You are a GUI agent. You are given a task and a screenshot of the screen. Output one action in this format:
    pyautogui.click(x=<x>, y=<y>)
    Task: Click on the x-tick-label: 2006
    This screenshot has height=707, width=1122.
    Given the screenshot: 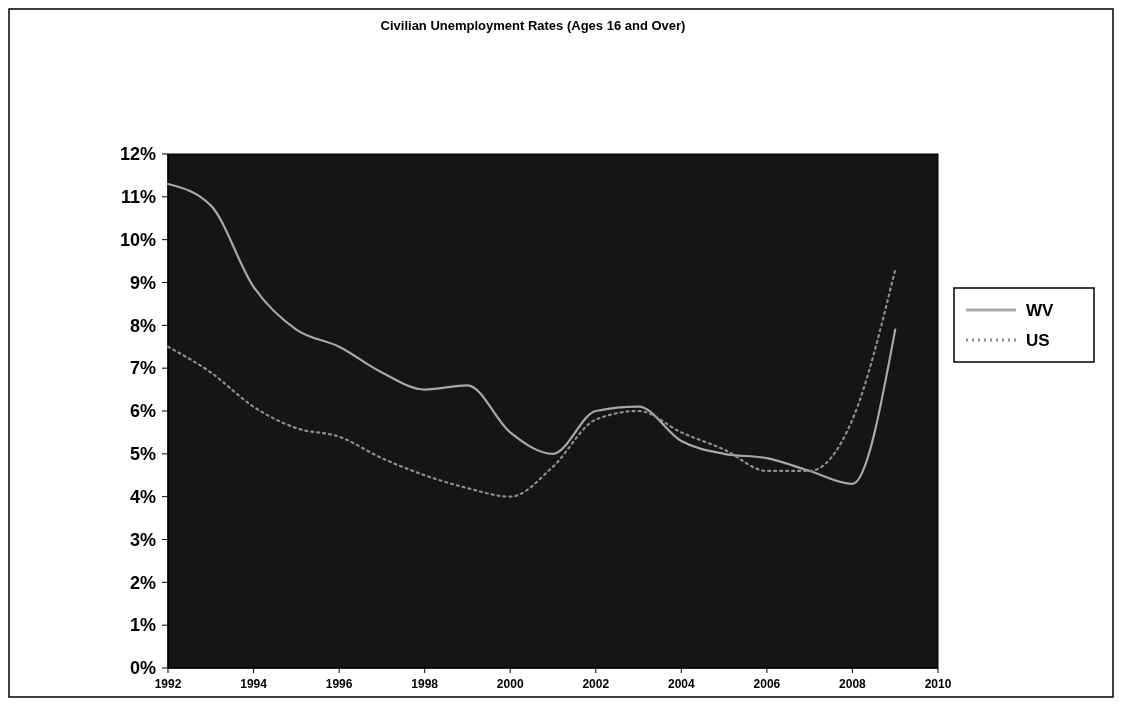 What is the action you would take?
    pyautogui.click(x=767, y=684)
    